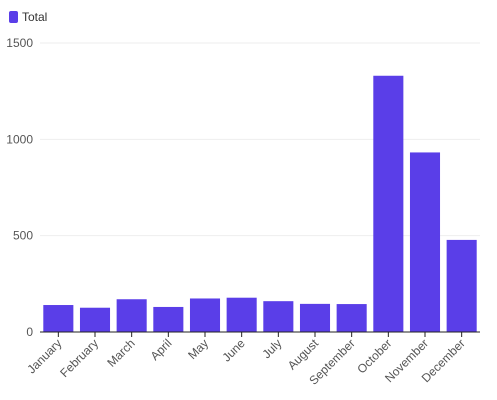 This screenshot has width=497, height=400. What do you see at coordinates (95, 319) in the screenshot?
I see `bar-february` at bounding box center [95, 319].